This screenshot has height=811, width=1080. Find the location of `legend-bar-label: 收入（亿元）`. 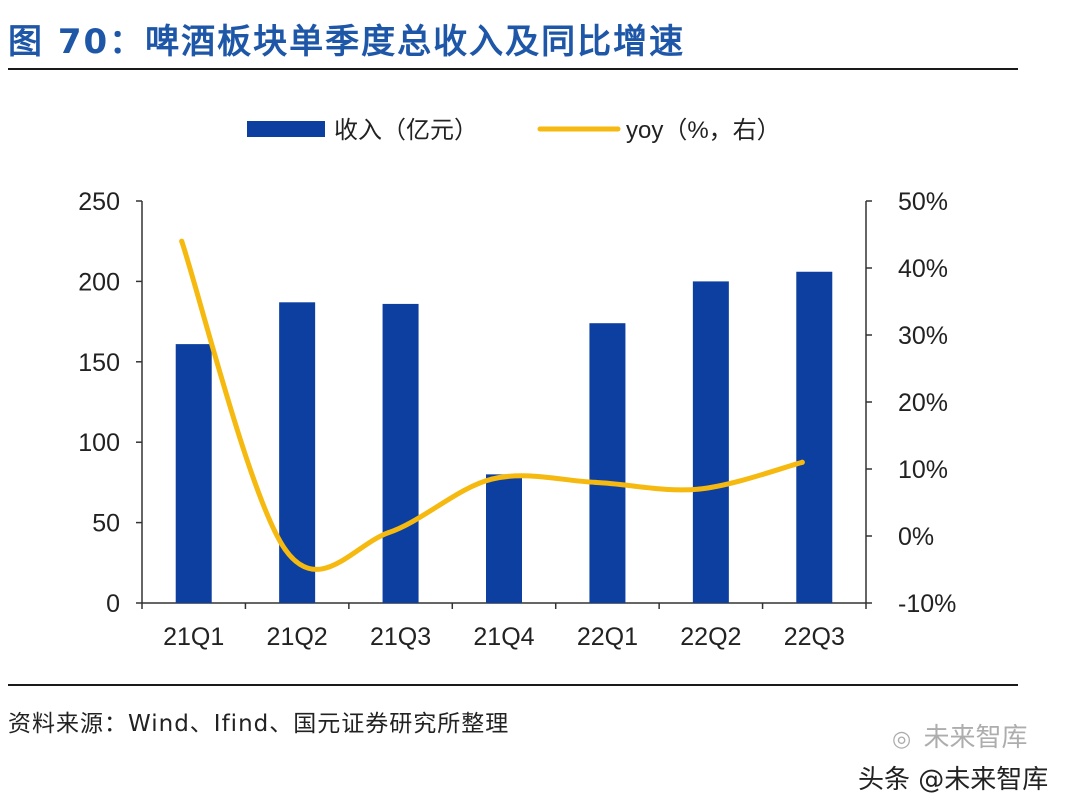

legend-bar-label: 收入（亿元） is located at coordinates (406, 130).